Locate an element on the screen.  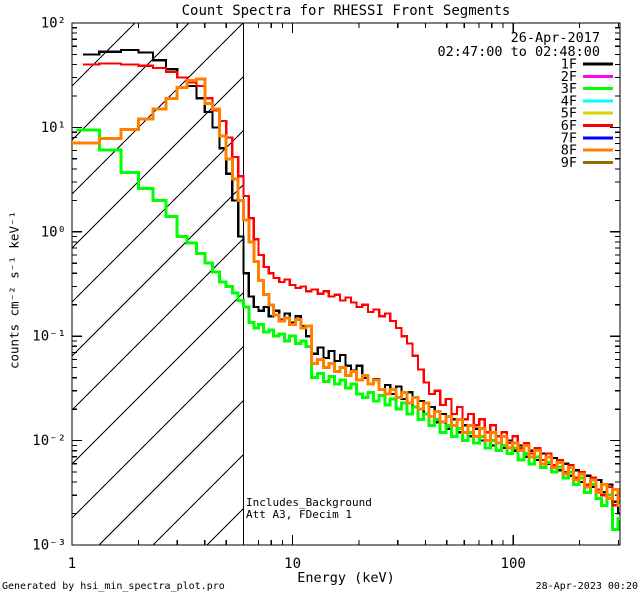
legend-label-9F: 9F is located at coordinates (569, 163).